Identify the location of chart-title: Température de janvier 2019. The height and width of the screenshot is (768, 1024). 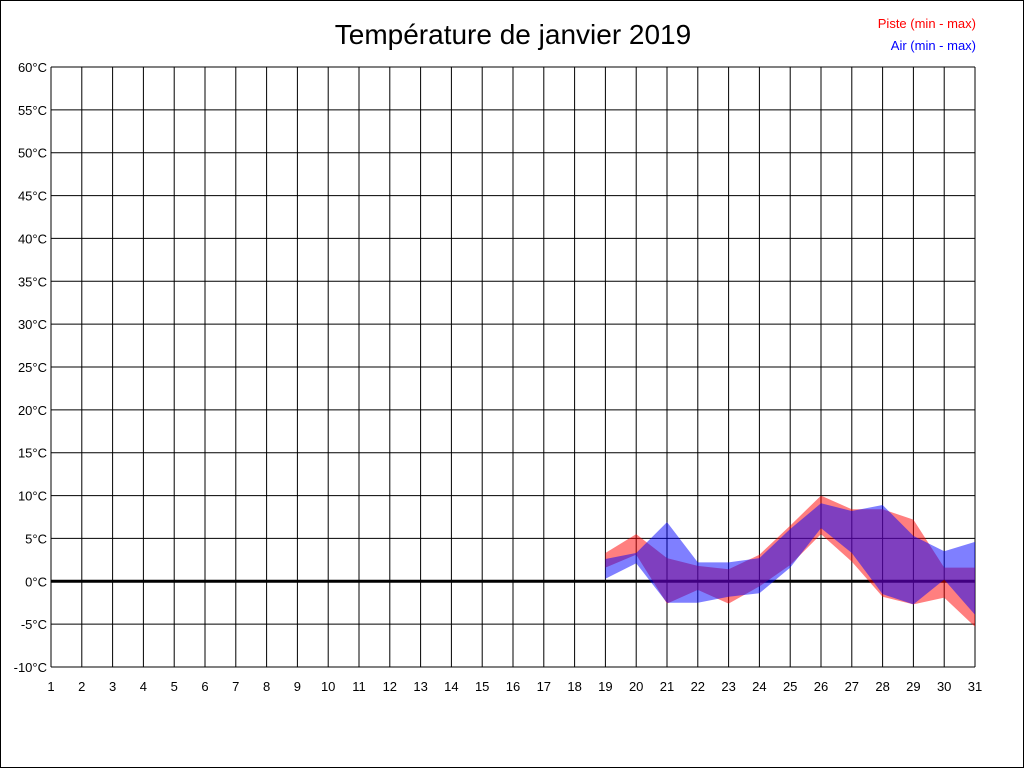
(513, 34).